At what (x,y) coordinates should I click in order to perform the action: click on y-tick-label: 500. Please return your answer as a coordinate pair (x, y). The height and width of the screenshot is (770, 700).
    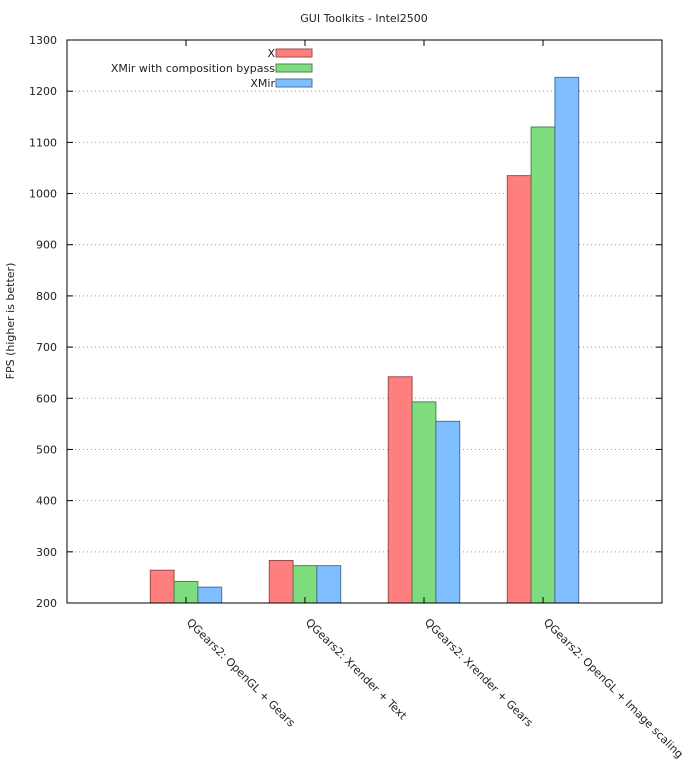
    Looking at the image, I should click on (46, 449).